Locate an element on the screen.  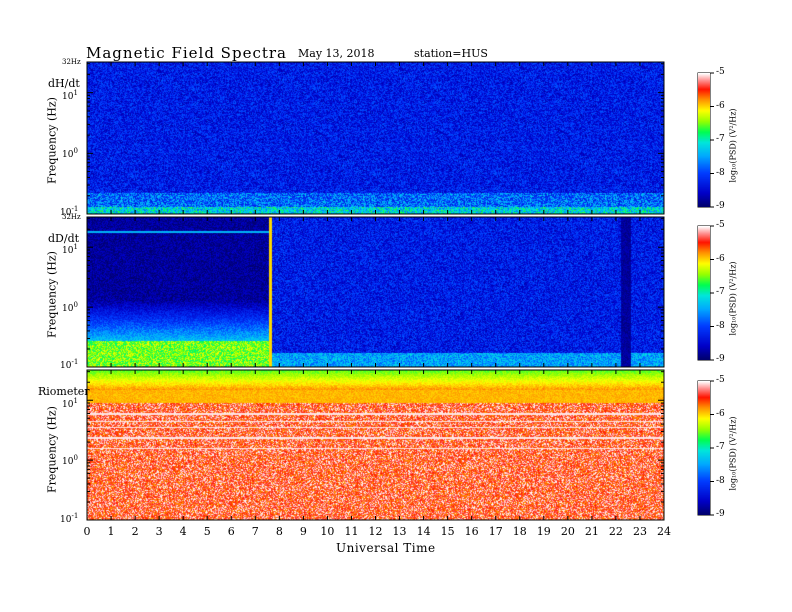
x-tick-label: 8 is located at coordinates (279, 531).